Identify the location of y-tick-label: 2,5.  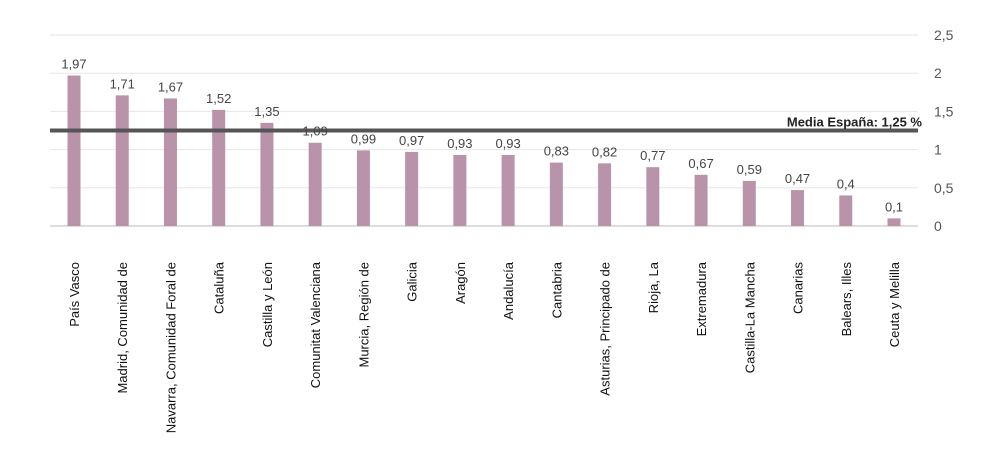
(944, 35).